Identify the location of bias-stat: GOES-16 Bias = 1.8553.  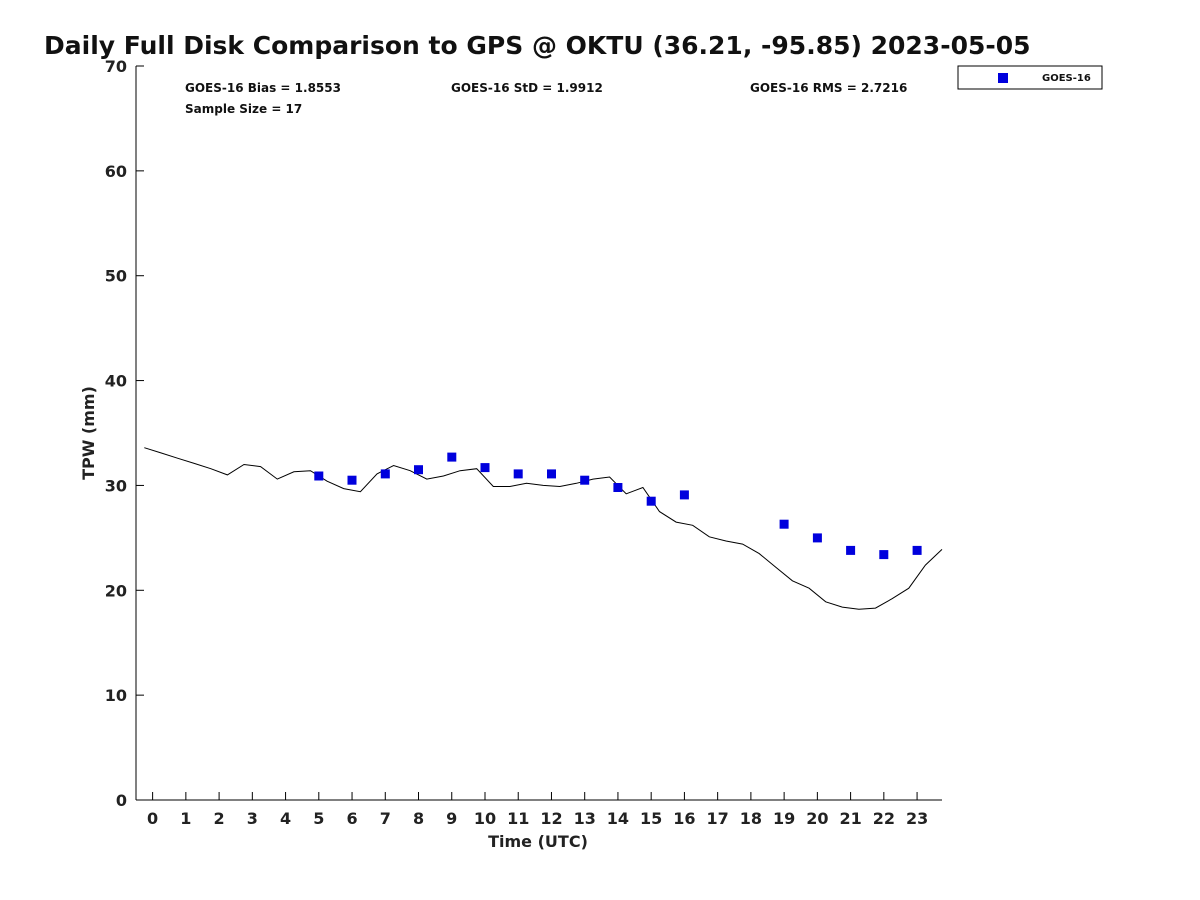
(263, 88).